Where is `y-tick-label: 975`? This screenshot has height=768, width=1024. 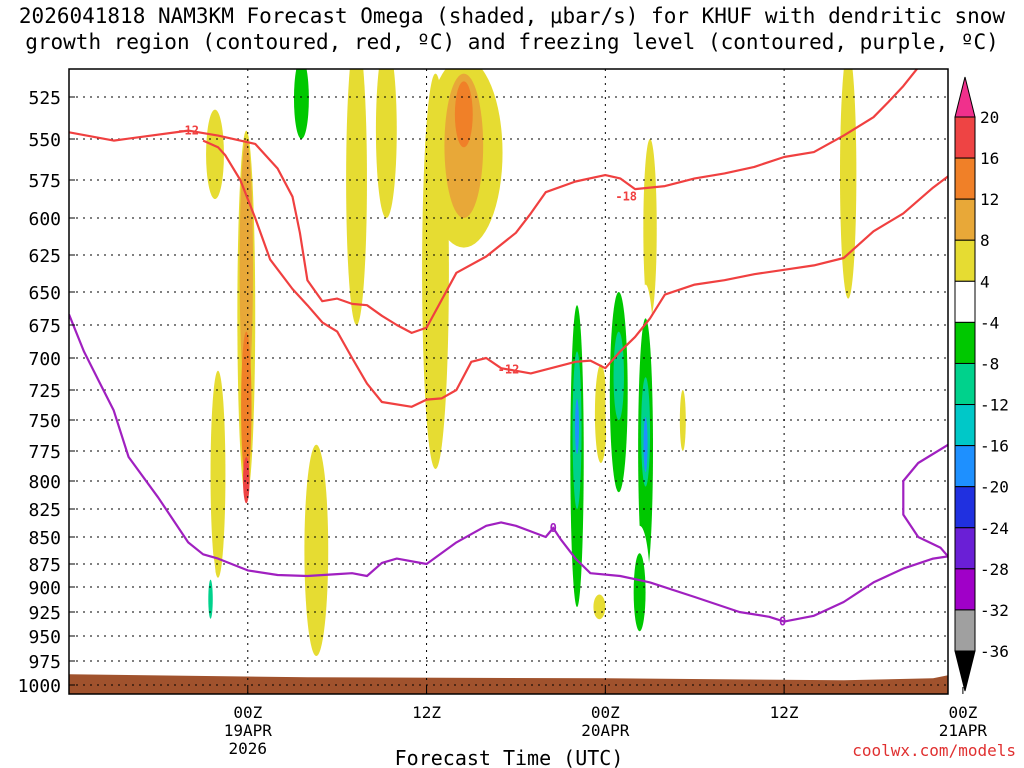 y-tick-label: 975 is located at coordinates (44, 662).